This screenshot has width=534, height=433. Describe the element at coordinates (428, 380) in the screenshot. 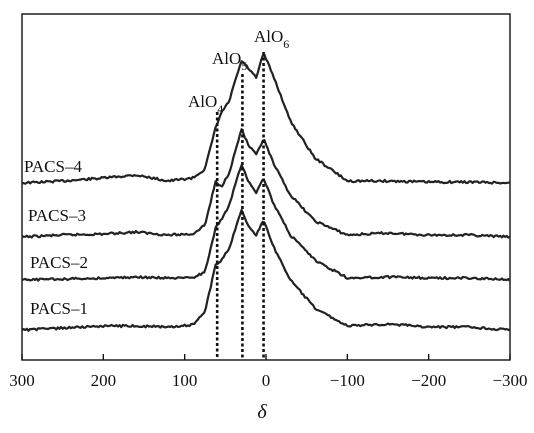

I see `x-tick-label: −200` at that location.